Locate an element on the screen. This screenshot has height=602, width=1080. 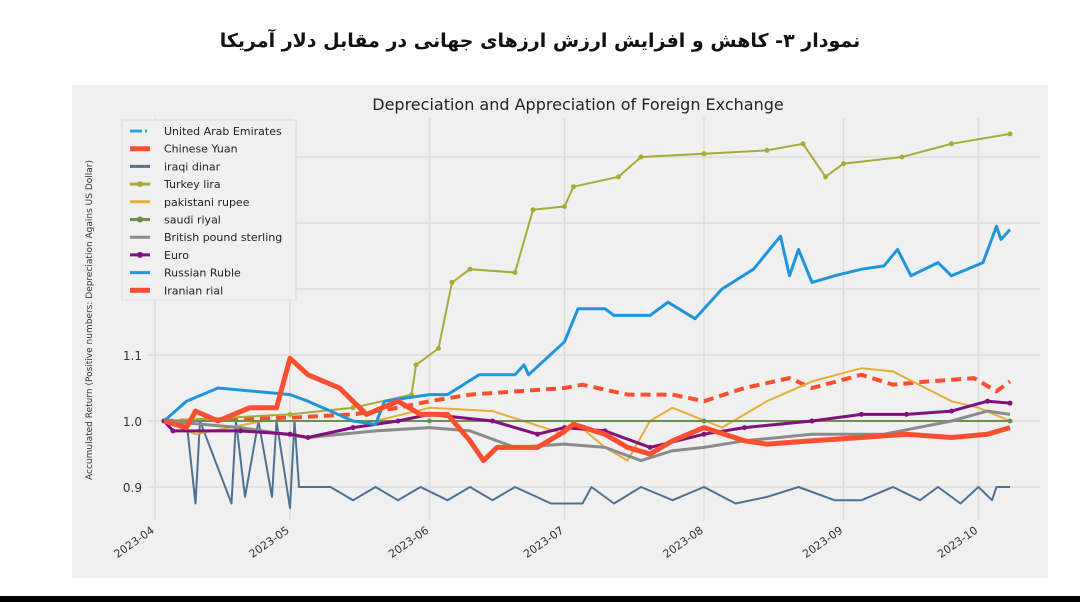
series-euro is located at coordinates (587, 424).